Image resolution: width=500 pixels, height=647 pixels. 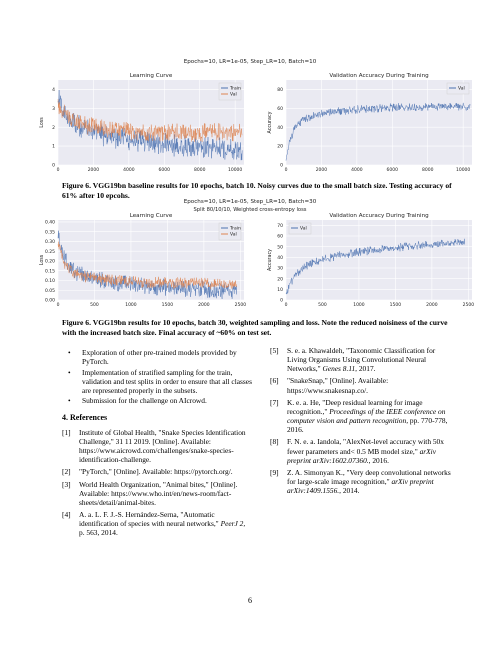 What do you see at coordinates (233, 524) in the screenshot?
I see `reference-venue: PeerJ 2,` at bounding box center [233, 524].